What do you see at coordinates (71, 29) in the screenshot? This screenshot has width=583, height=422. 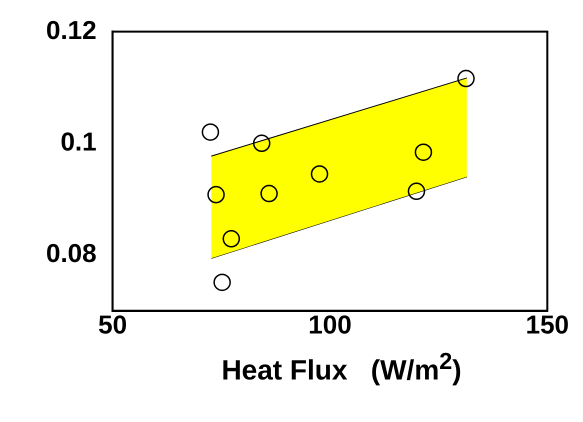 I see `y-tick-label: 0.12` at bounding box center [71, 29].